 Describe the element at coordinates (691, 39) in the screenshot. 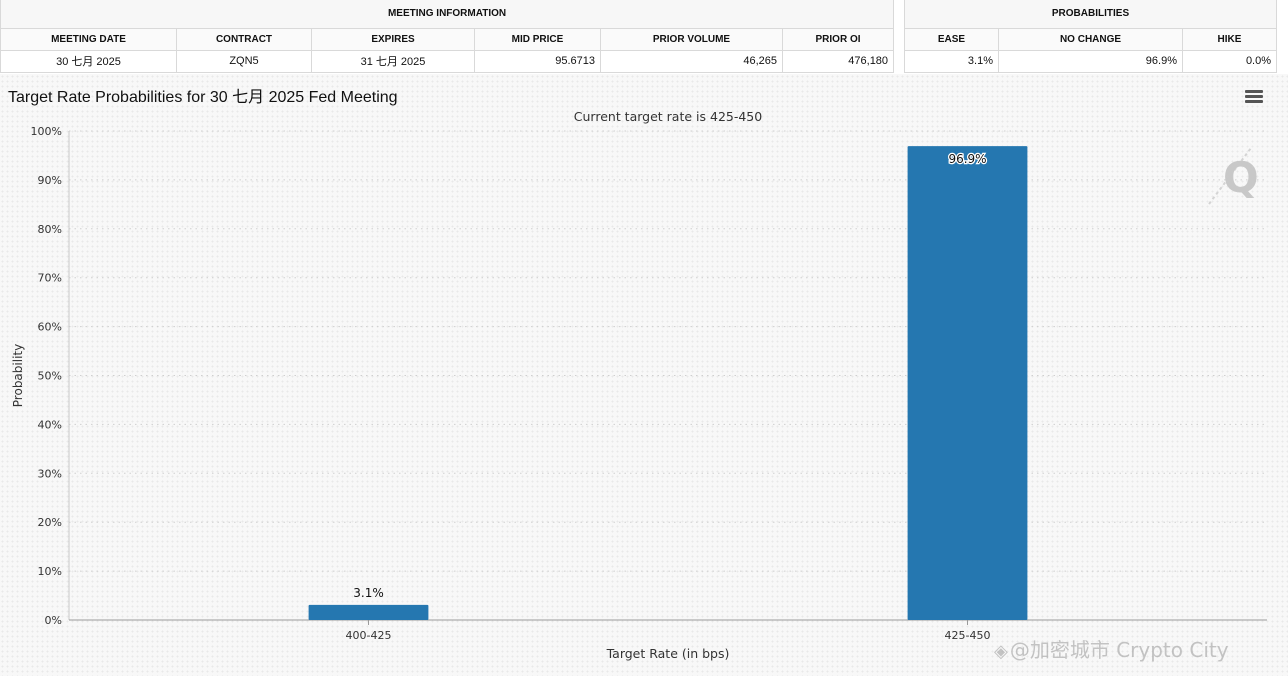

I see `col-prior-volume: PRIOR VOLUME` at that location.